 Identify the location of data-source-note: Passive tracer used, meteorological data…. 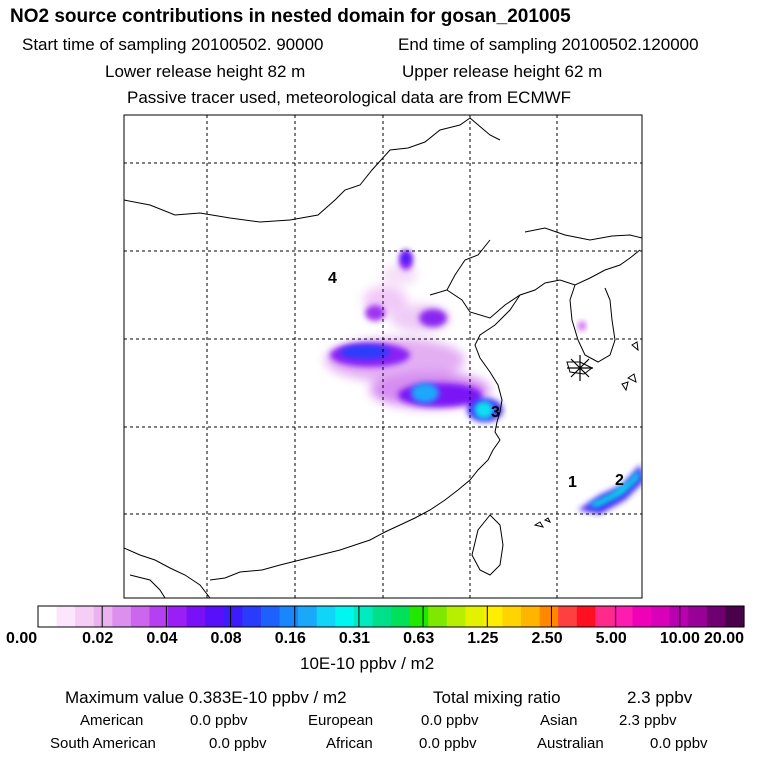
(349, 97).